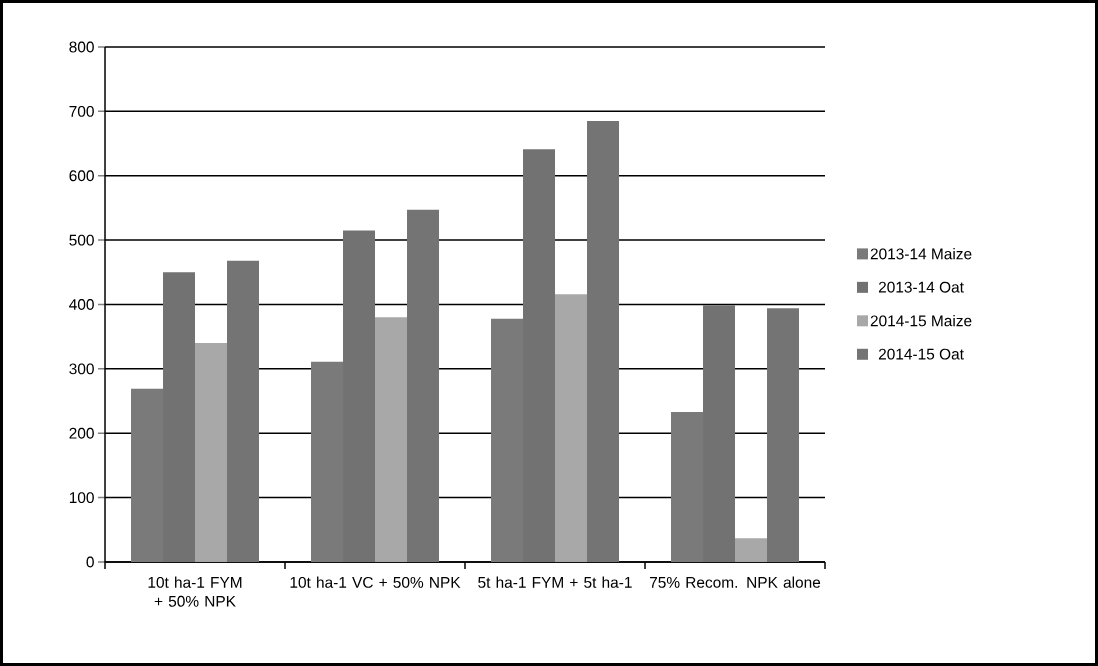 Image resolution: width=1098 pixels, height=666 pixels. Describe the element at coordinates (195, 591) in the screenshot. I see `x-tick-label: 10t ha-1 FYM + 50% NPK` at that location.